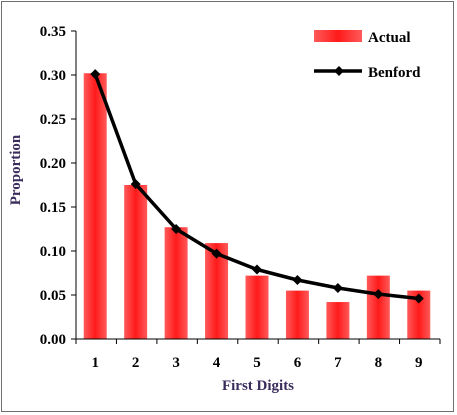 The image size is (457, 415). Describe the element at coordinates (53, 252) in the screenshot. I see `y-tick-label: 0.10` at that location.